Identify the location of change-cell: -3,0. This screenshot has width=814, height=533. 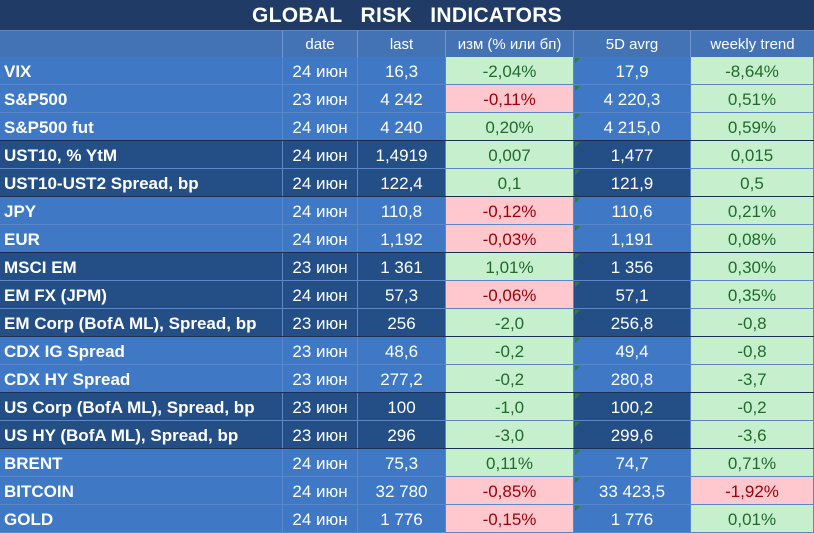
(510, 435).